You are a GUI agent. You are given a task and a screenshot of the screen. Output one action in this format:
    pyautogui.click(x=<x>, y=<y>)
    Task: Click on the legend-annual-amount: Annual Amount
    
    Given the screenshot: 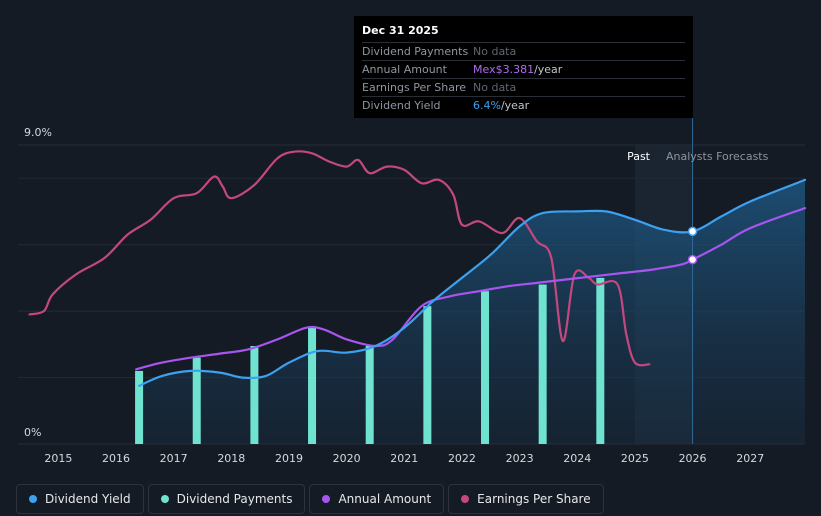 What is the action you would take?
    pyautogui.click(x=377, y=499)
    